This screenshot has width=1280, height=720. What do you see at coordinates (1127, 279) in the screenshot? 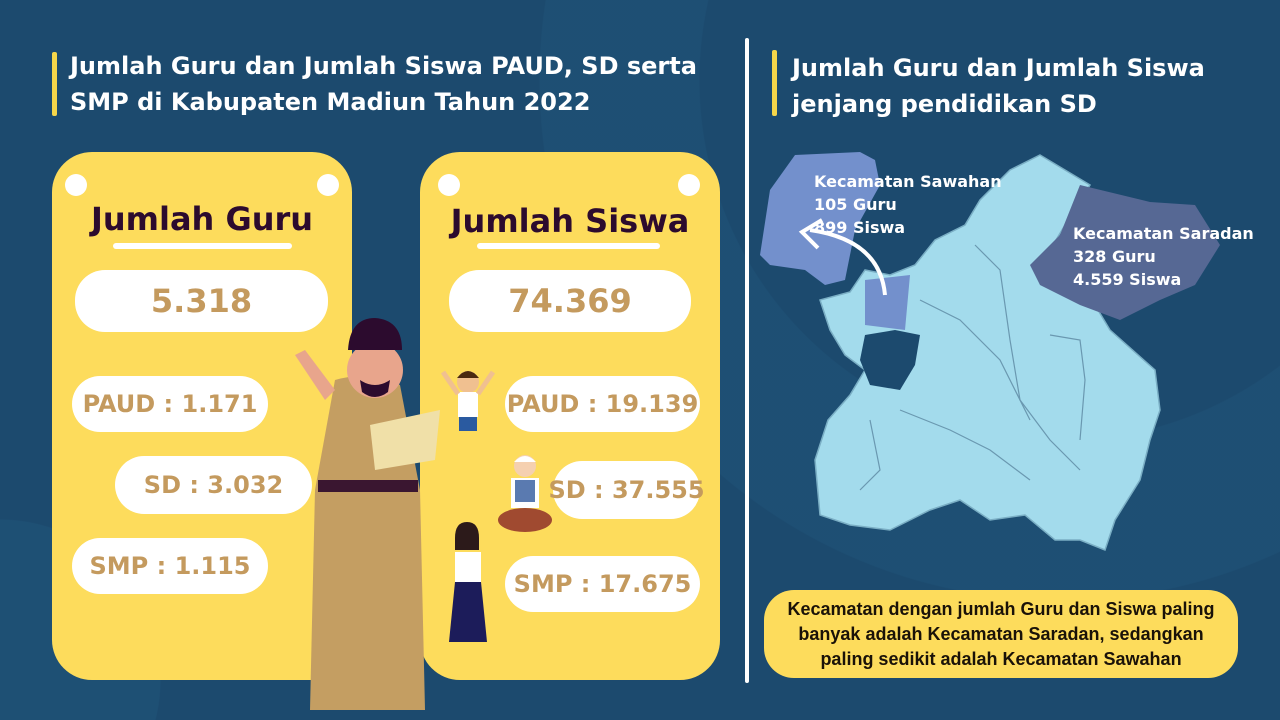
I see `district-siswa: 4.559 Siswa` at bounding box center [1127, 279].